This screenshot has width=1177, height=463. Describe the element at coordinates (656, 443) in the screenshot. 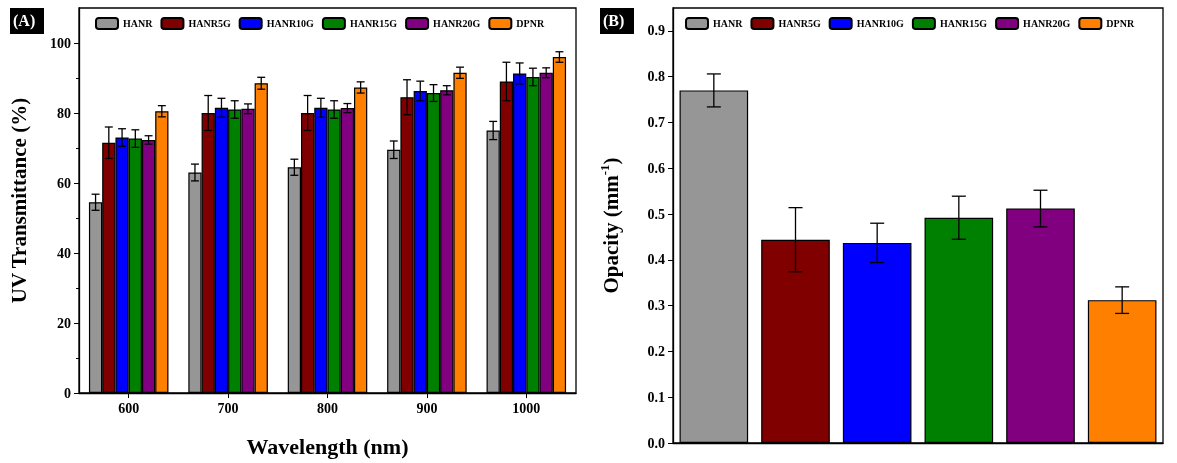

I see `y-tick-label: 0.0` at that location.